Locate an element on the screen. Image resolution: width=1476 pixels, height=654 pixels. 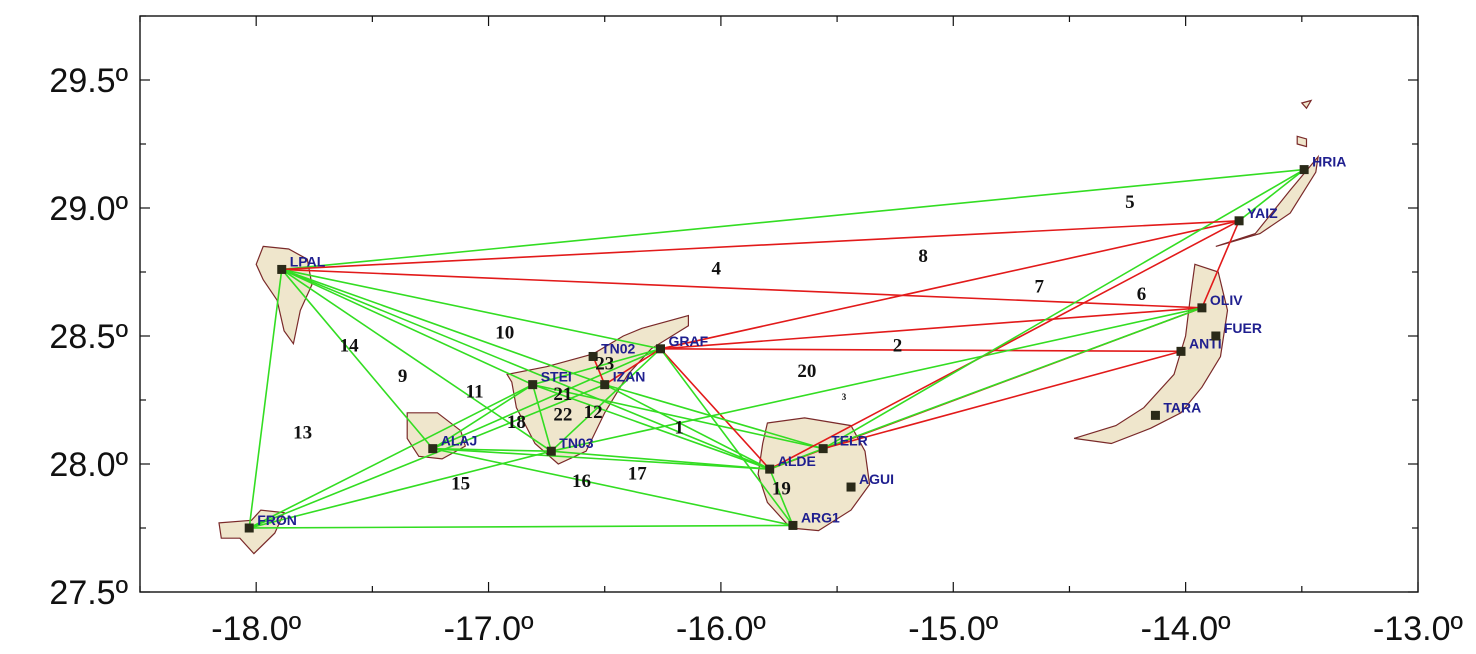
link-alde-telr is located at coordinates (796, 458).